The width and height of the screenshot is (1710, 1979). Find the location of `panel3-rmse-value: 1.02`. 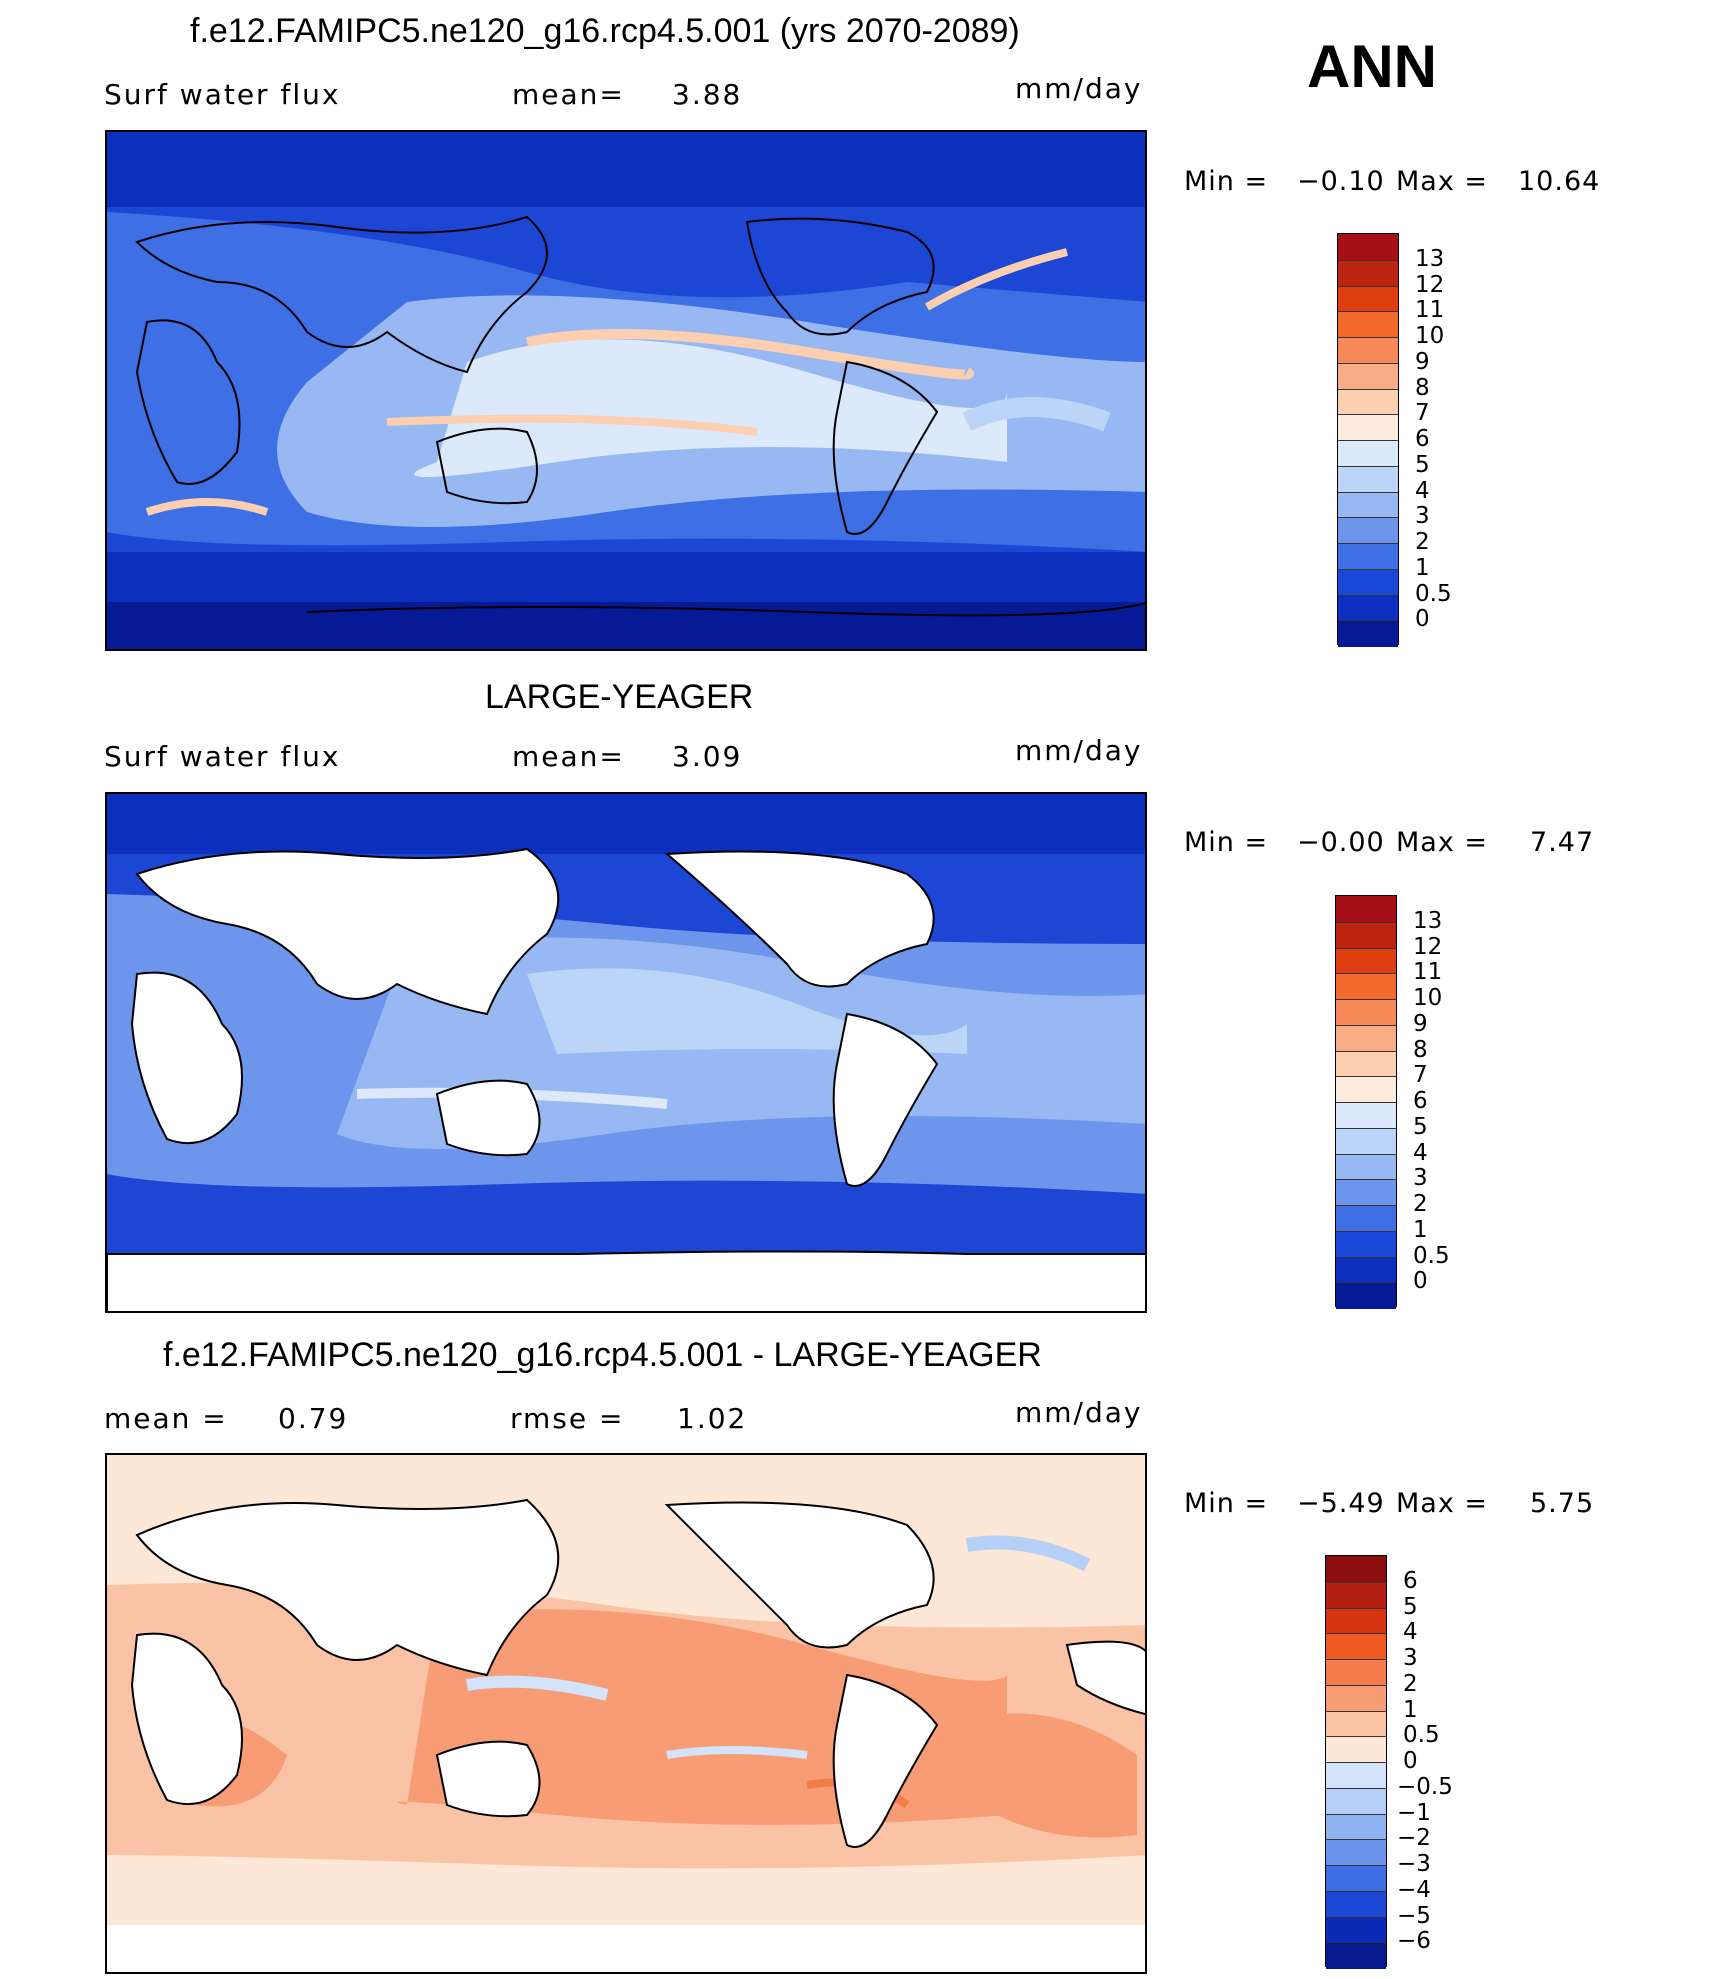

panel3-rmse-value: 1.02 is located at coordinates (712, 1418).